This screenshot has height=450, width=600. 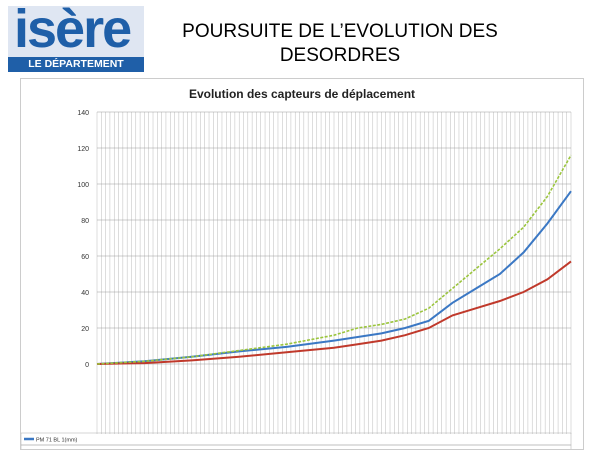 What do you see at coordinates (83, 149) in the screenshot?
I see `y-tick-label: 120` at bounding box center [83, 149].